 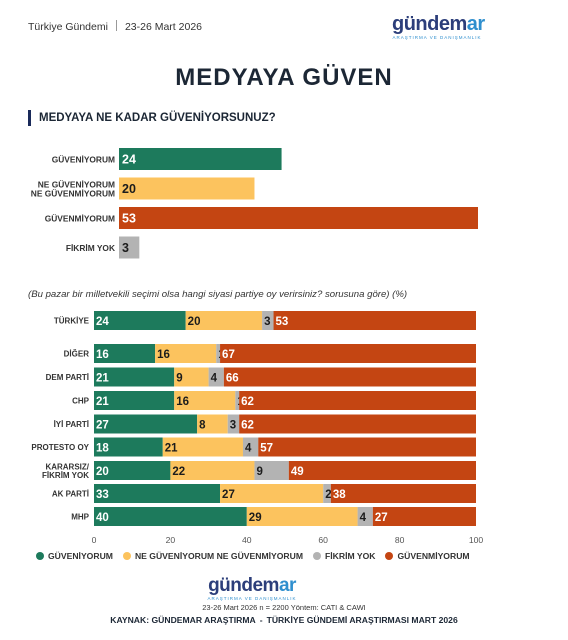 I want to click on bar-güveni-yorum, so click(x=200, y=159).